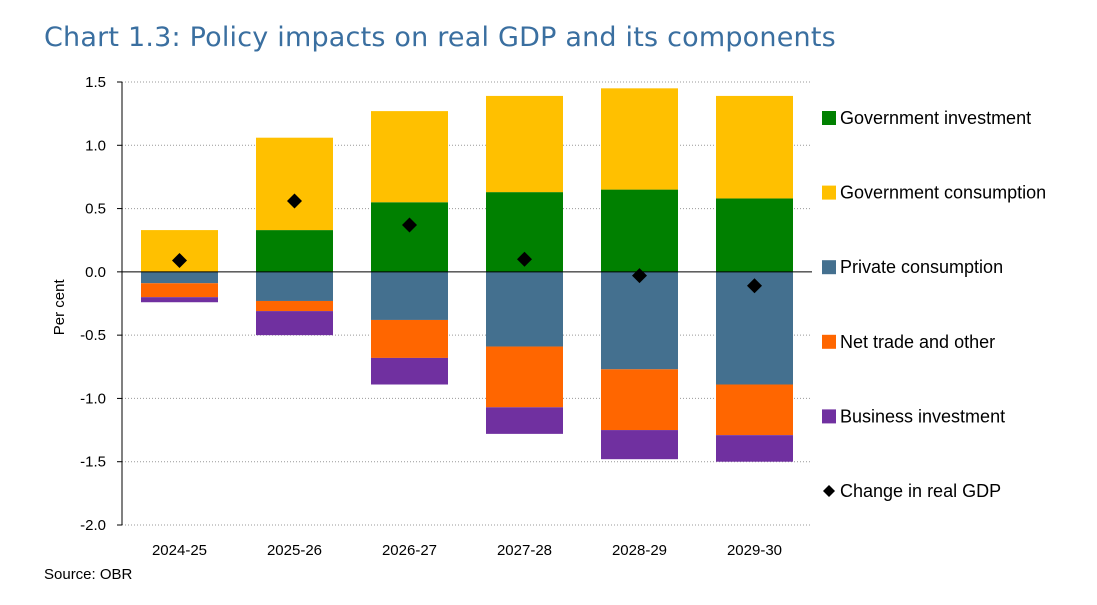 This screenshot has width=1097, height=605. Describe the element at coordinates (943, 193) in the screenshot. I see `legend-label: Government consumption` at that location.